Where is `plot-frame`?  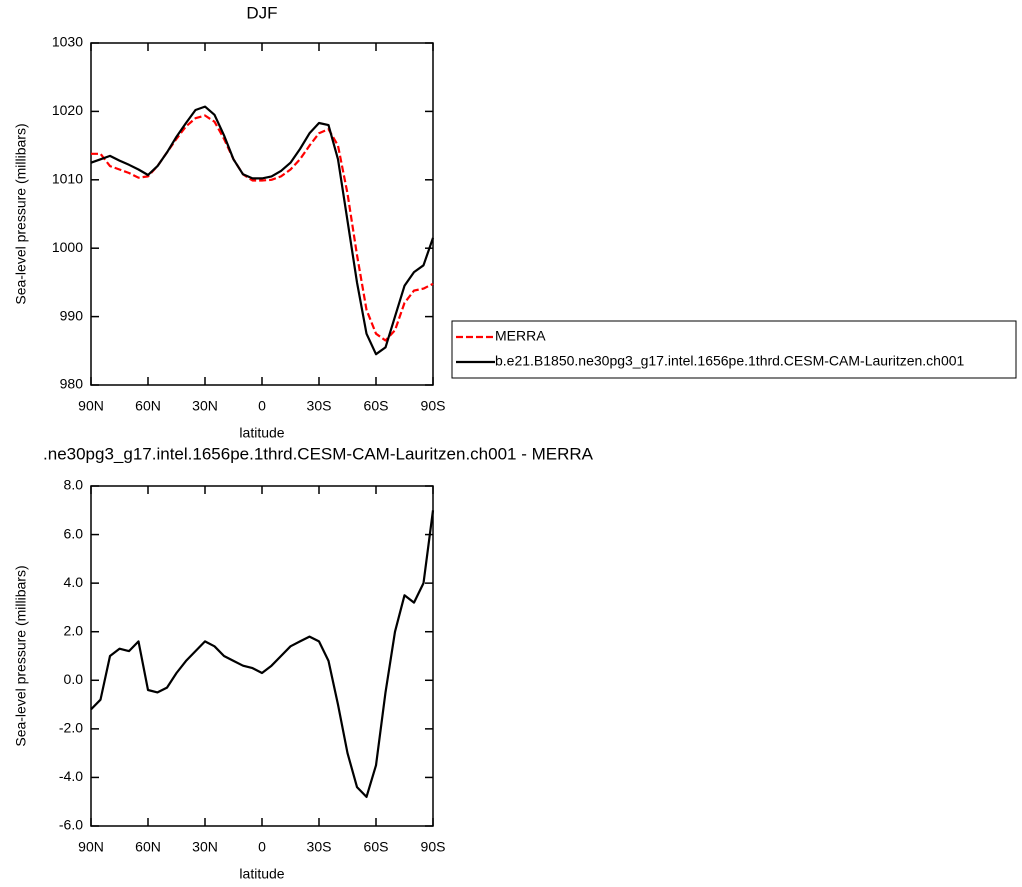 plot-frame is located at coordinates (262, 214).